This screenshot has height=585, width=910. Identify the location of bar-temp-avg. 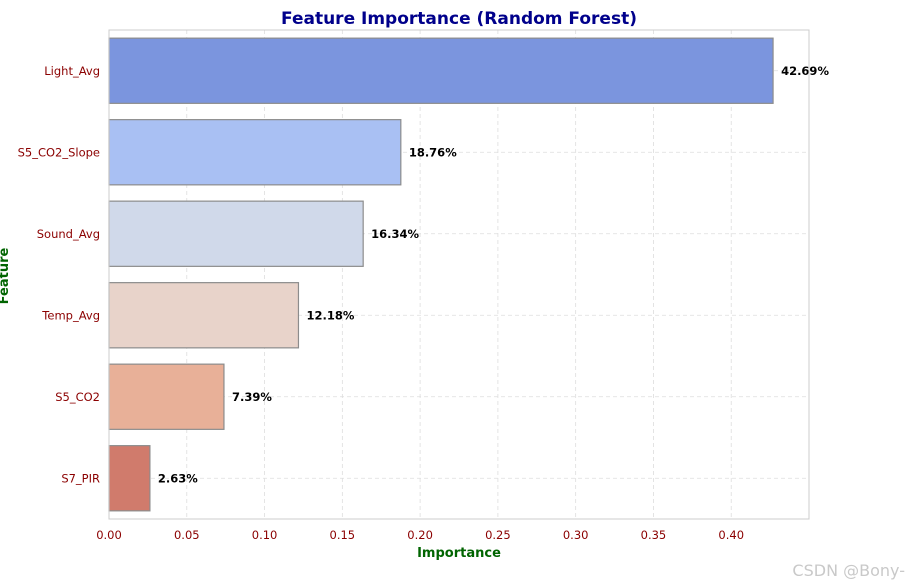
(204, 315).